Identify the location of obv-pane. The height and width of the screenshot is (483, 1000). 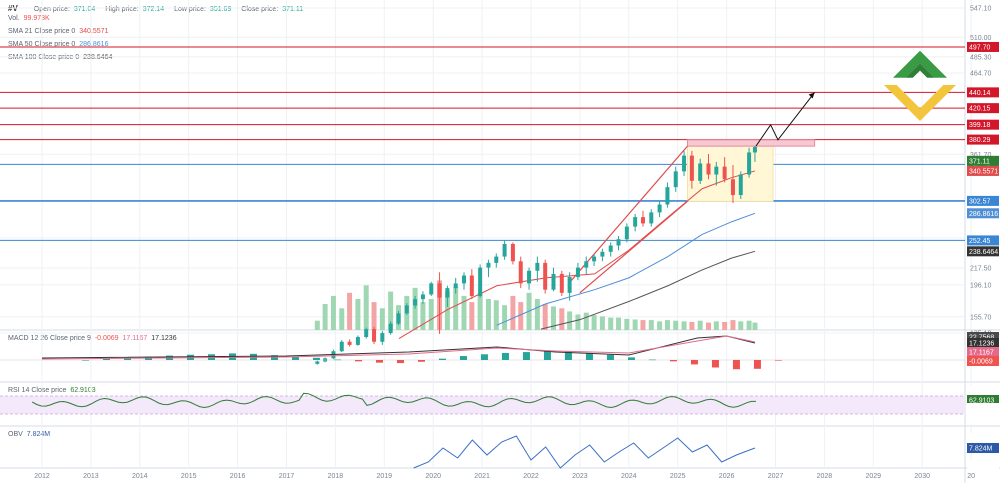
(584, 452).